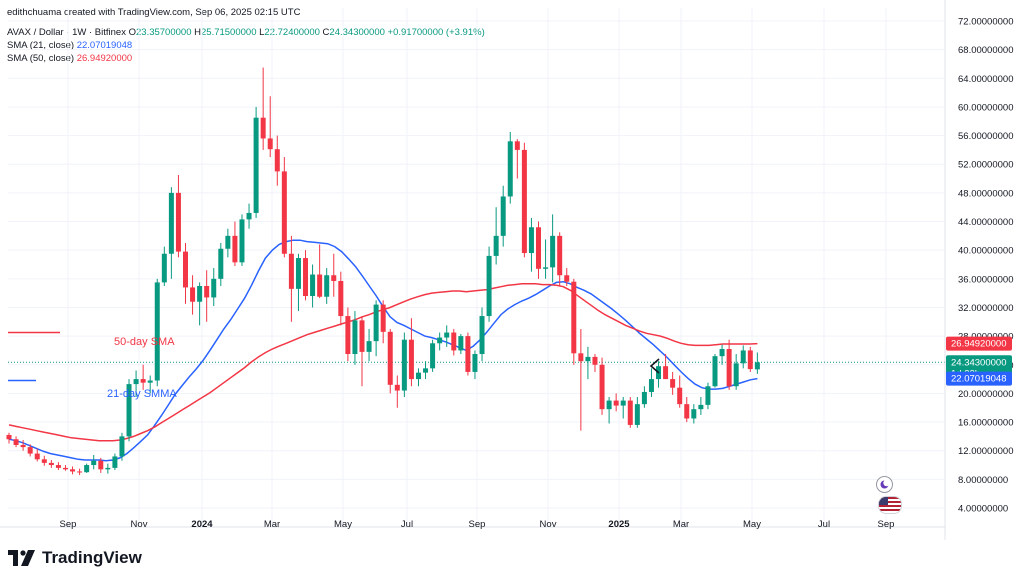  I want to click on x-tick-label: May, so click(752, 524).